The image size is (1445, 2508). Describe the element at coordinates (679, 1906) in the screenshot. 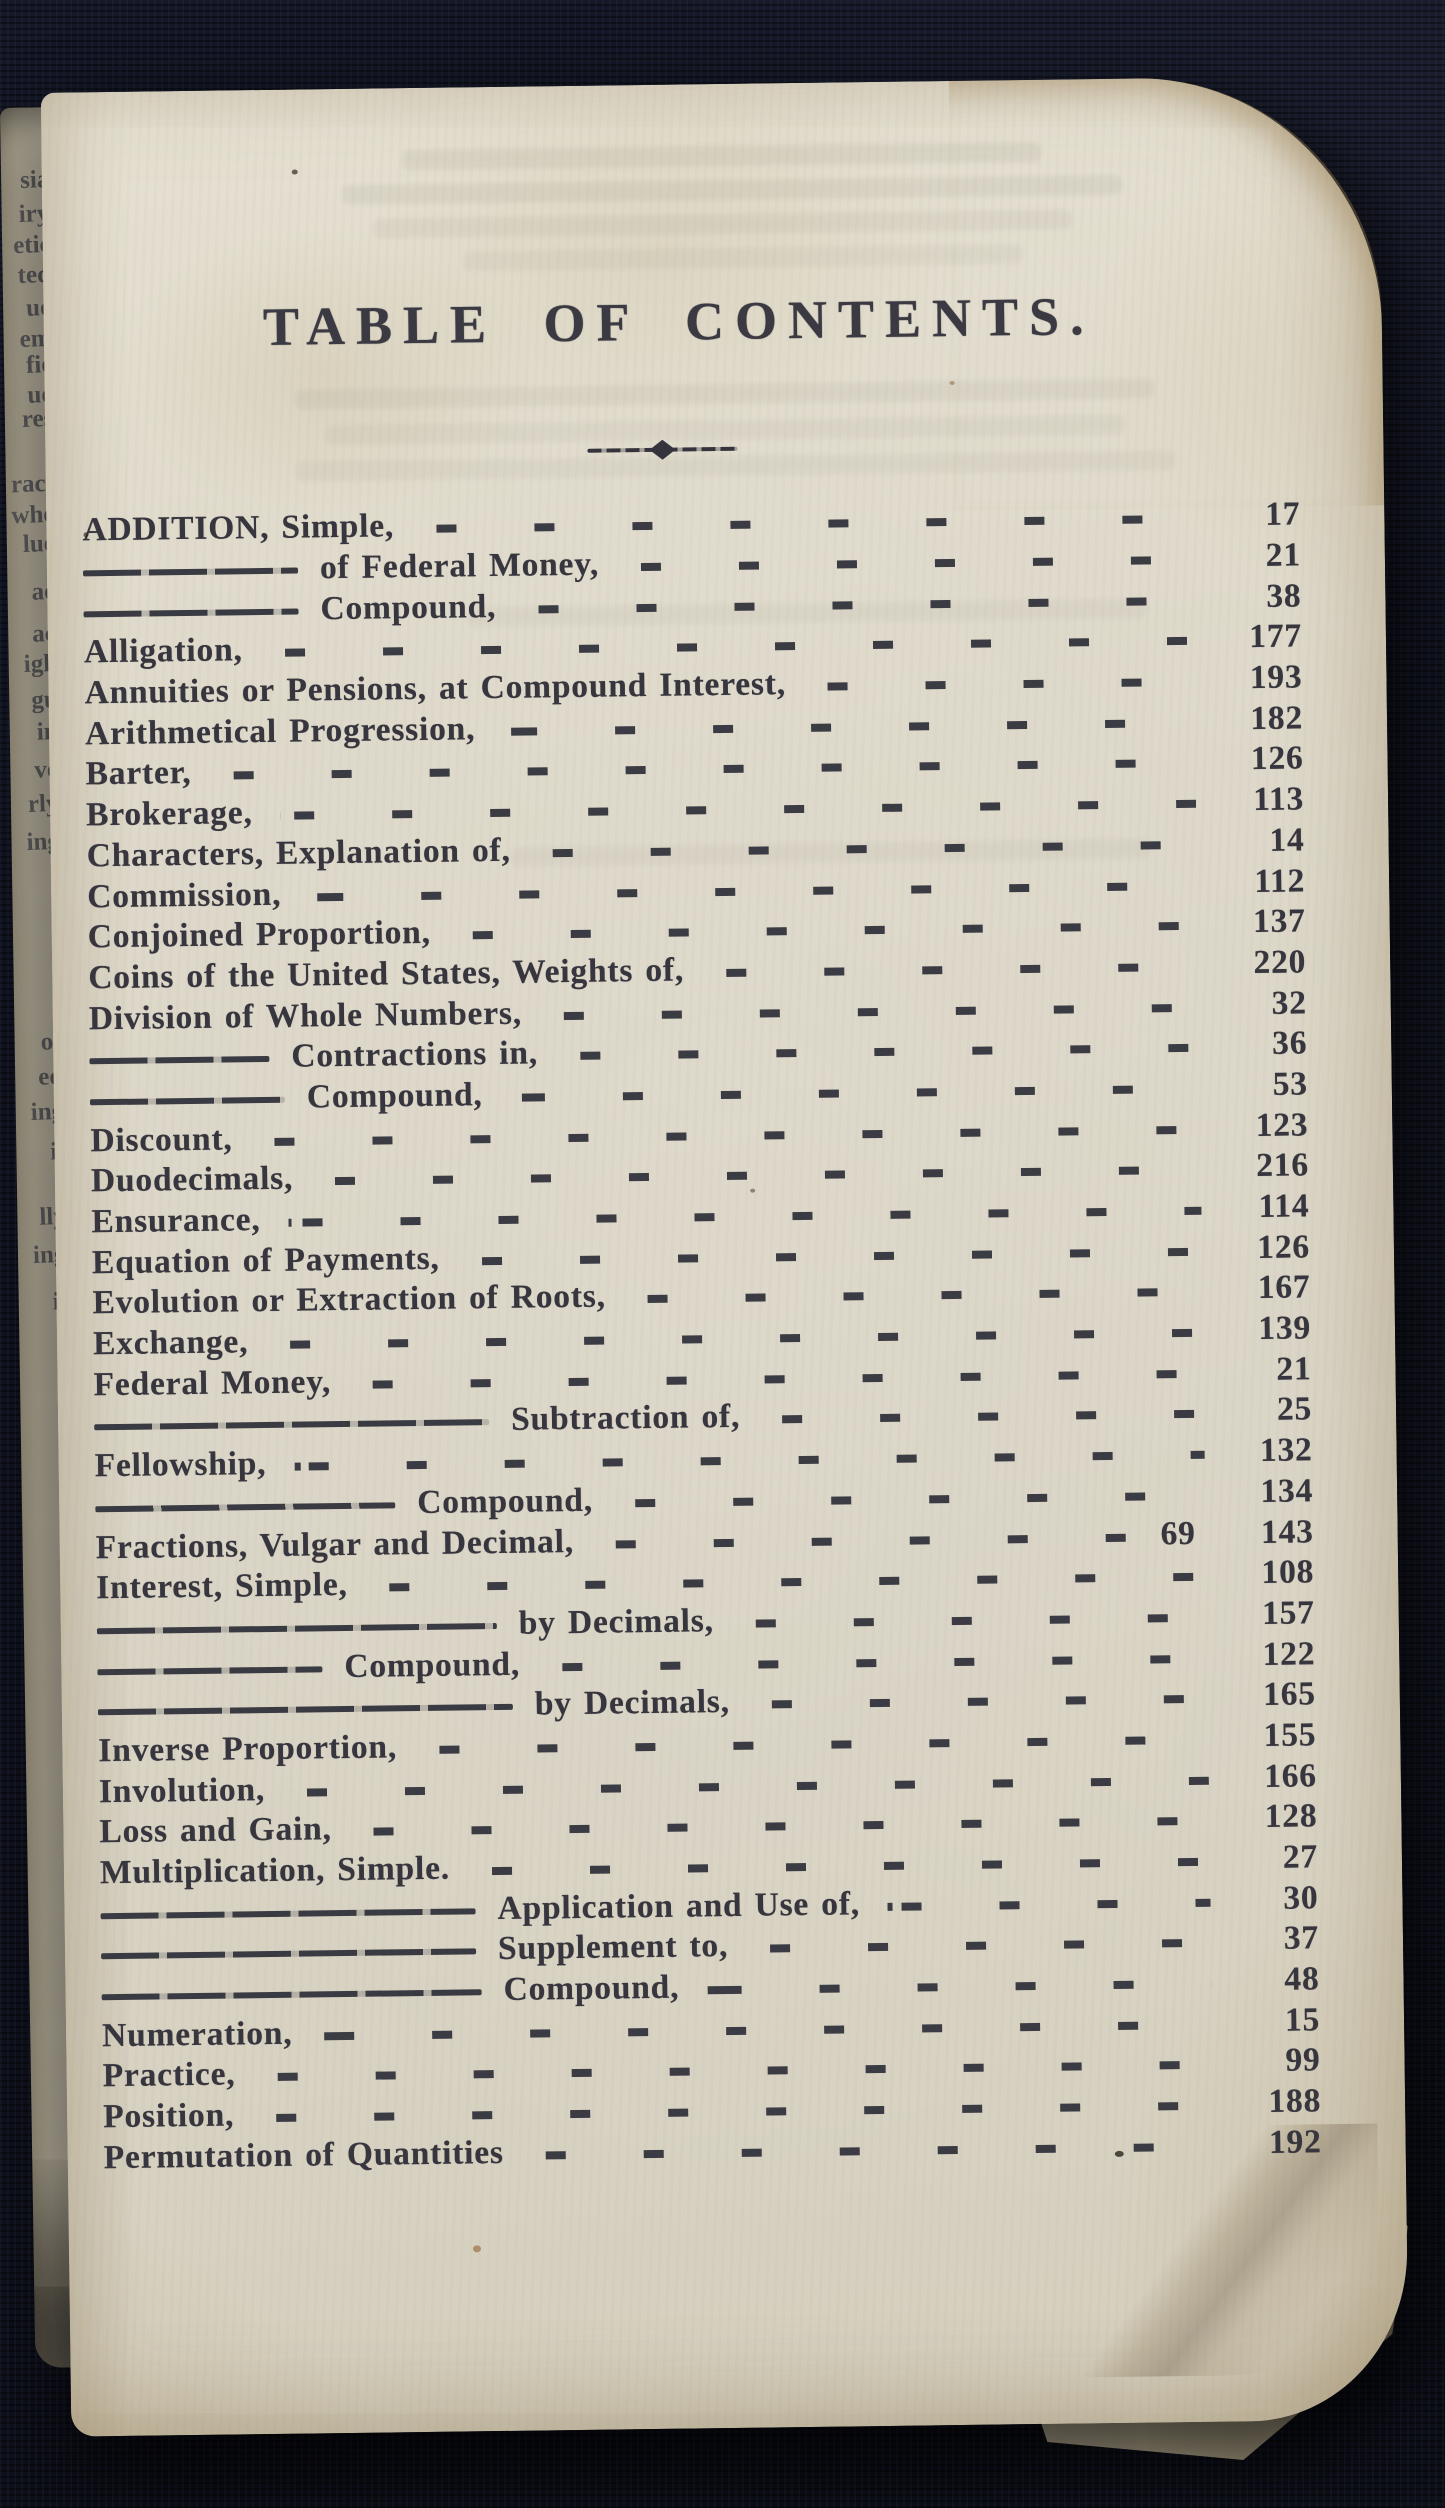

I see `toc-entry-label: Application and Use of,` at that location.